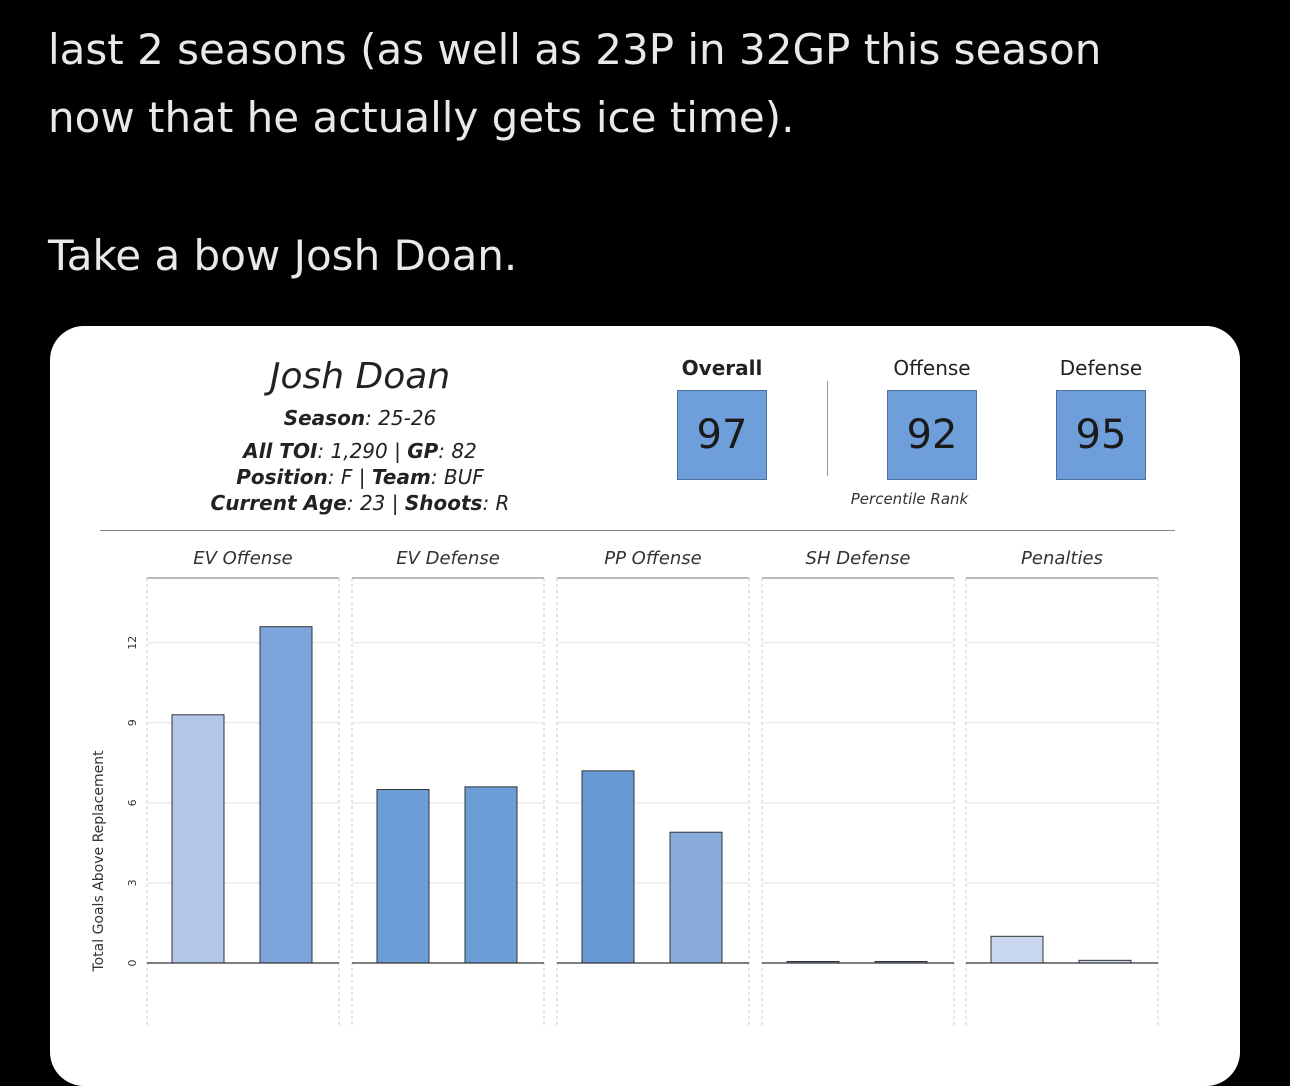 This screenshot has height=1086, width=1290. I want to click on tweet-text-line-3: Take a bow Josh Doan., so click(283, 255).